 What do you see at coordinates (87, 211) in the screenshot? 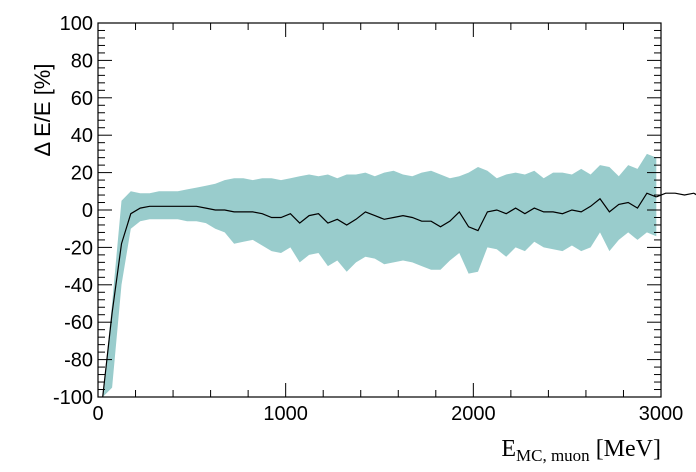
I see `y-tick-label: 0` at bounding box center [87, 211].